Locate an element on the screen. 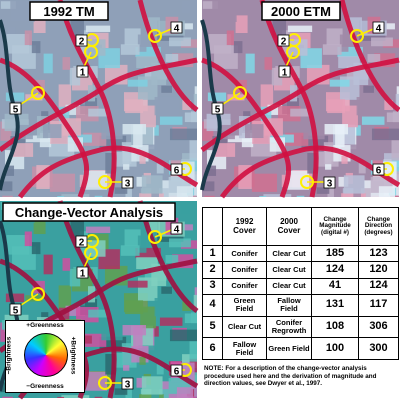 The image size is (400, 400). table-cell: 300 is located at coordinates (378, 348).